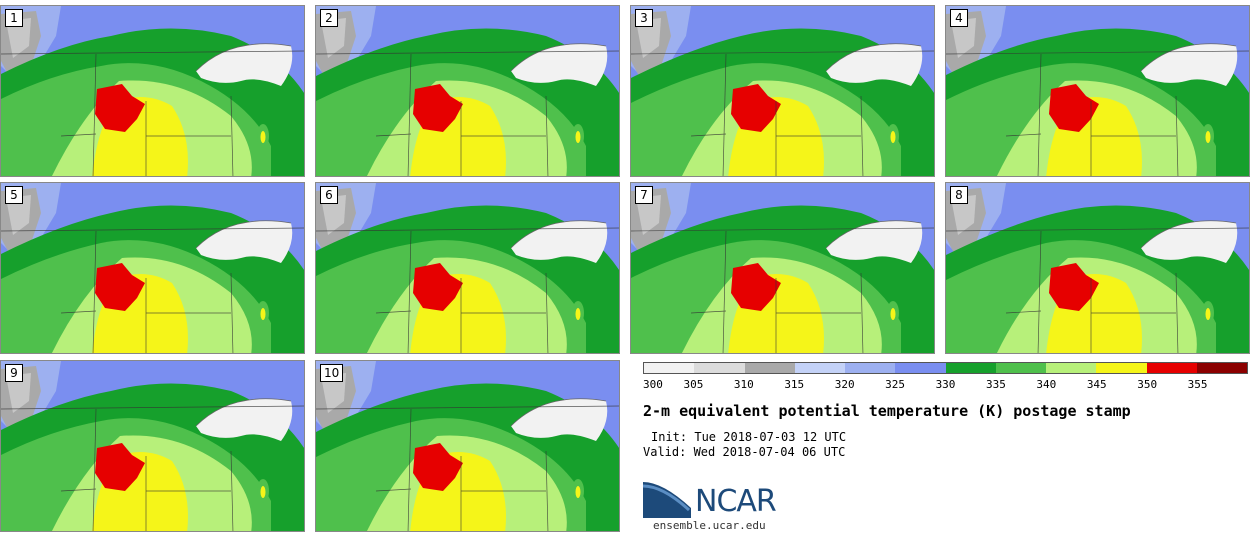 The height and width of the screenshot is (533, 1260). What do you see at coordinates (653, 384) in the screenshot?
I see `legend-tick-label: 300` at bounding box center [653, 384].